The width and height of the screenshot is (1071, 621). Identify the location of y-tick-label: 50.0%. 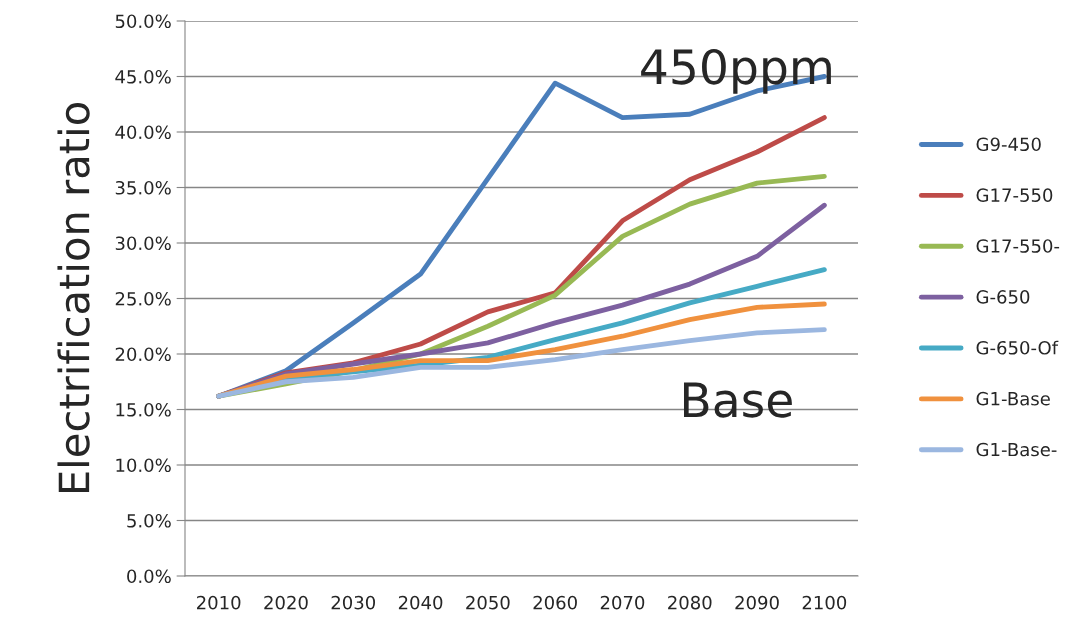
(143, 21).